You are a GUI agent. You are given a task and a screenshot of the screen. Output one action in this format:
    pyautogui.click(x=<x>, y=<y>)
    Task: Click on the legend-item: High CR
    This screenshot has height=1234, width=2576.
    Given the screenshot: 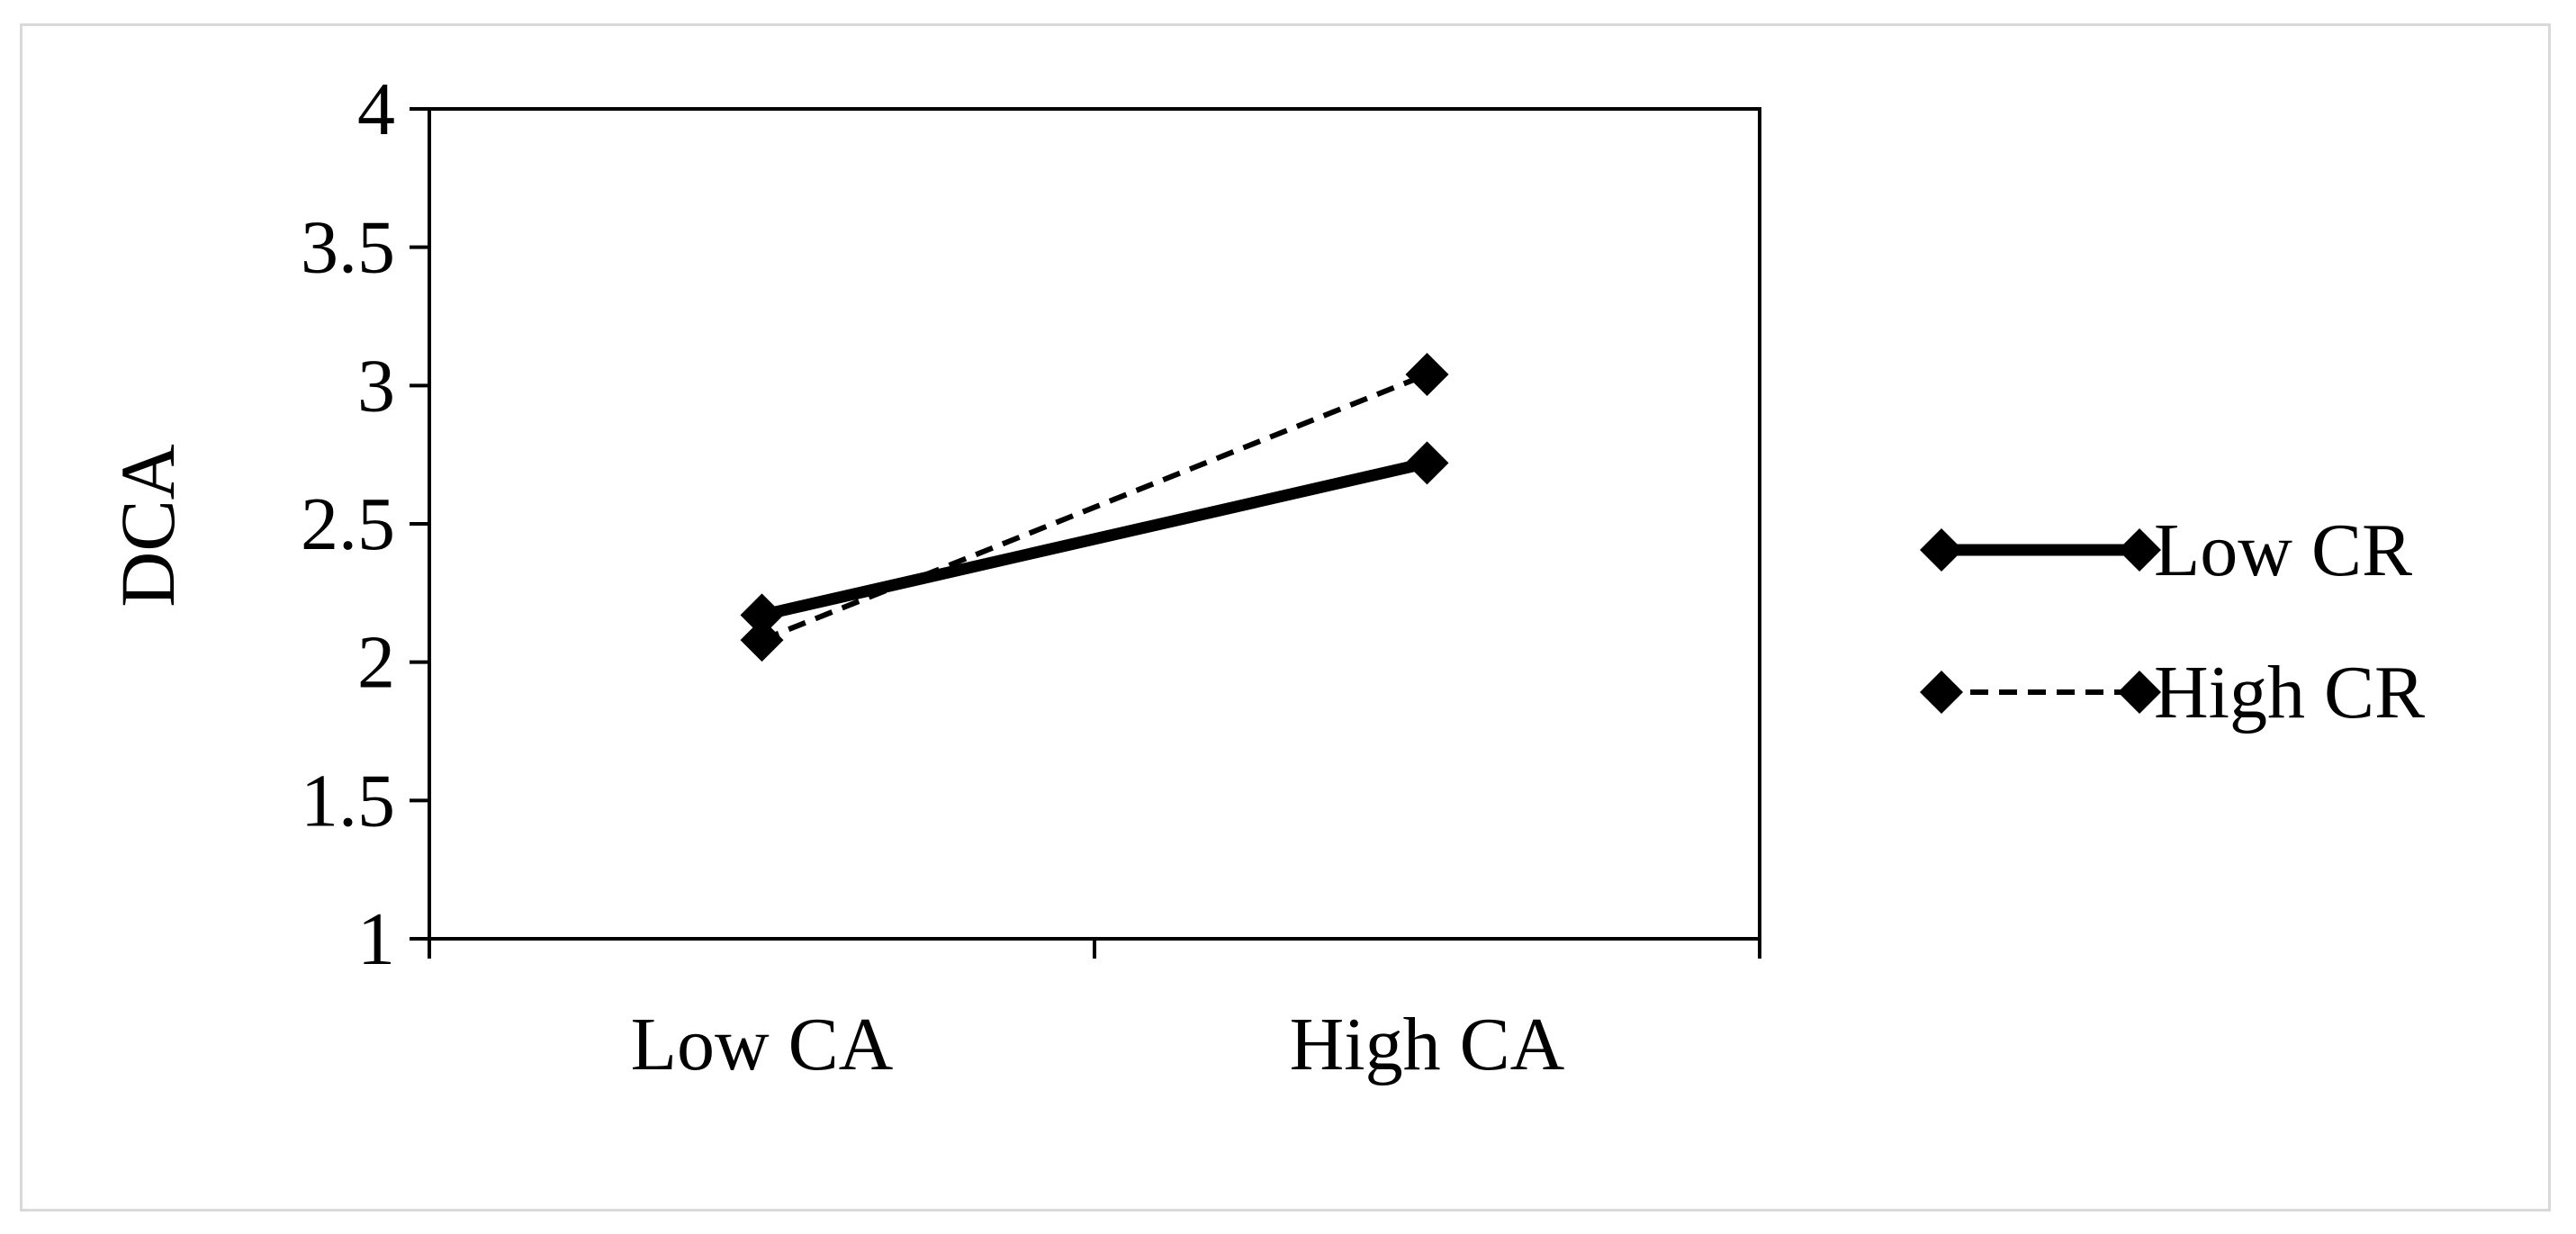 What is the action you would take?
    pyautogui.click(x=2172, y=692)
    